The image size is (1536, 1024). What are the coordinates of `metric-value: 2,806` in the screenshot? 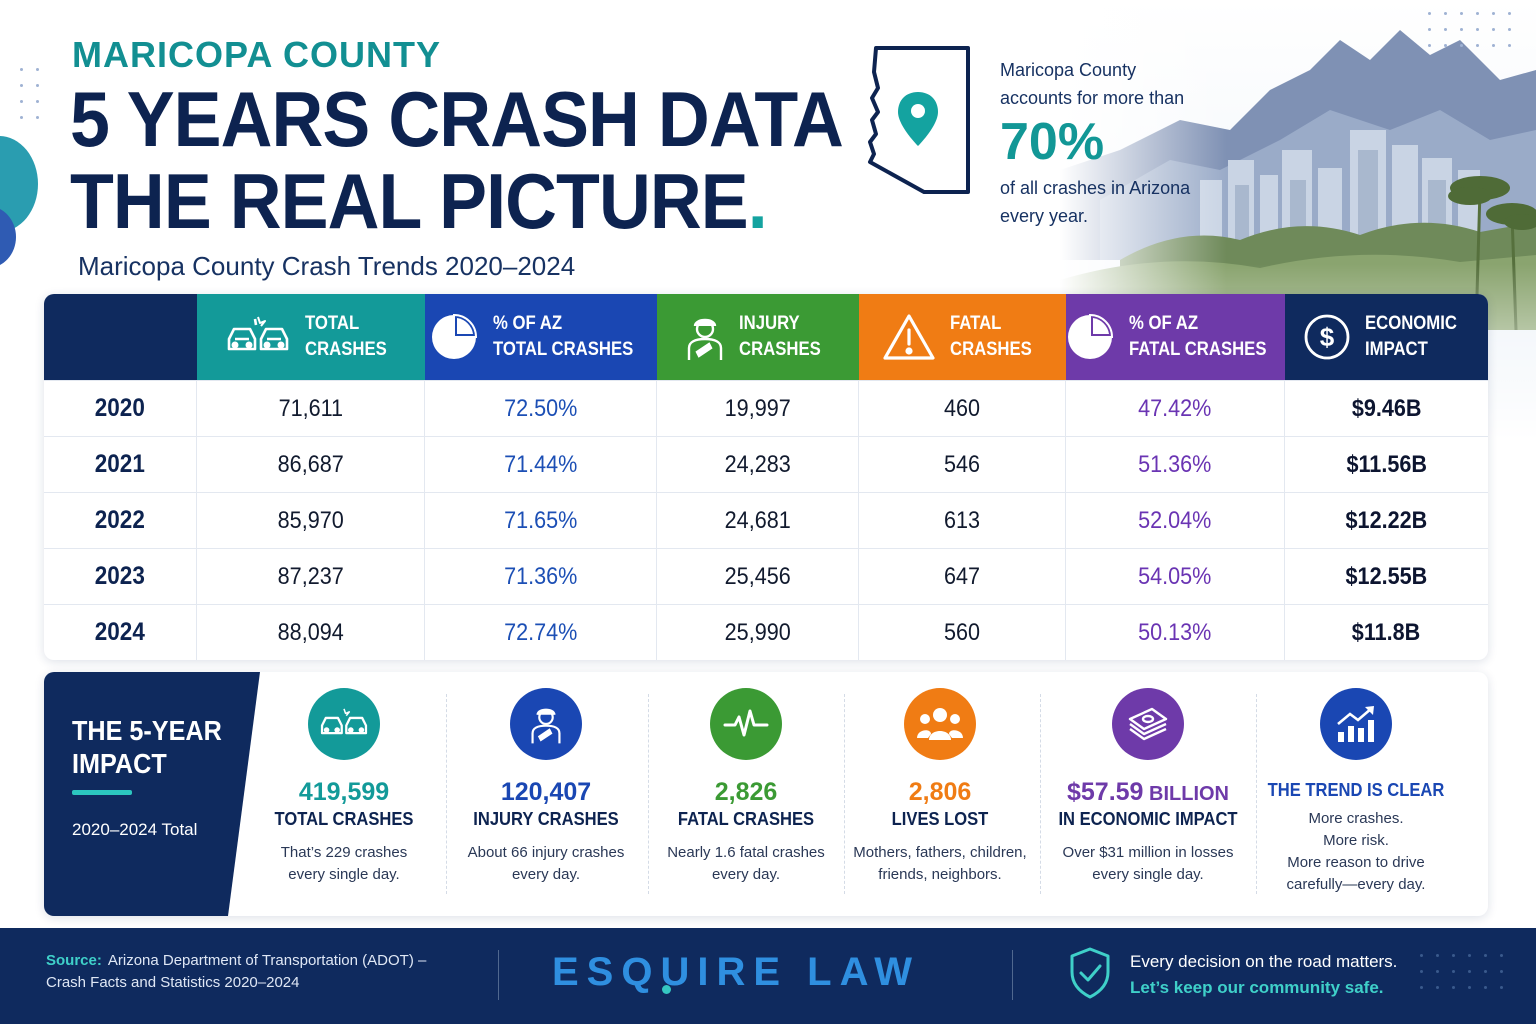 It's located at (940, 792).